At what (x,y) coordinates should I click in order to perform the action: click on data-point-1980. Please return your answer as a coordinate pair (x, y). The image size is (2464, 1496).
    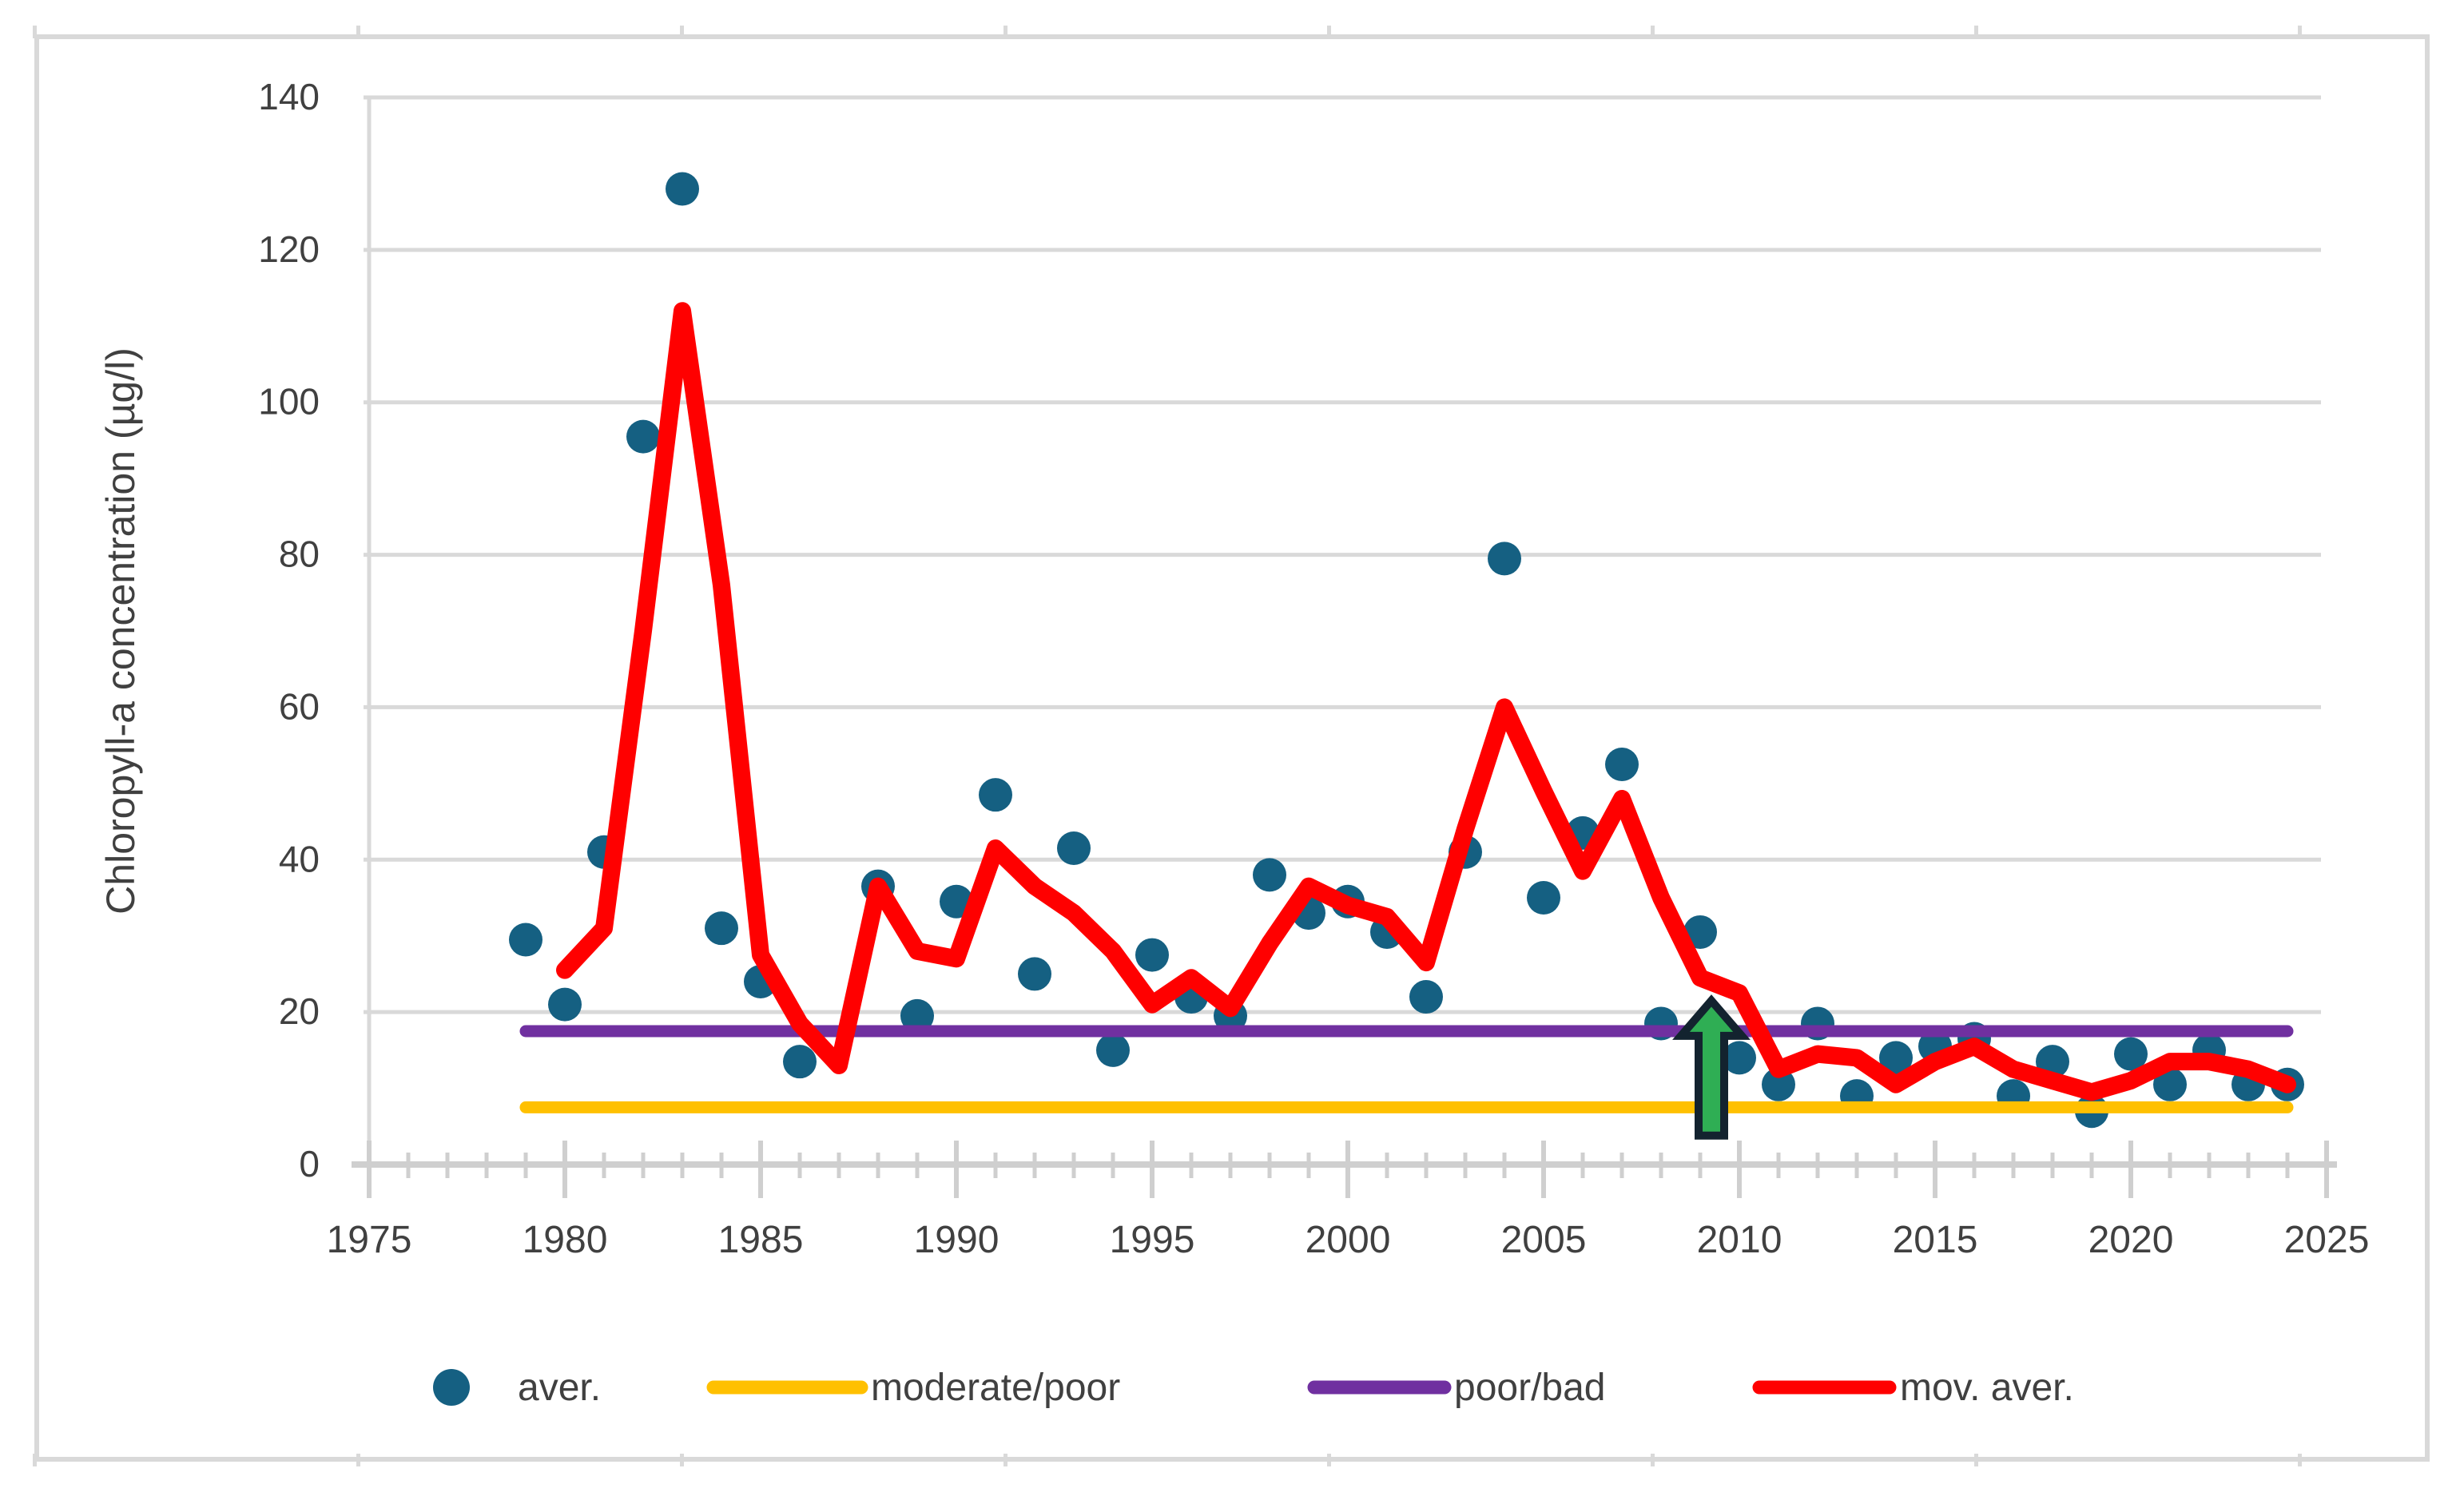
    Looking at the image, I should click on (565, 1004).